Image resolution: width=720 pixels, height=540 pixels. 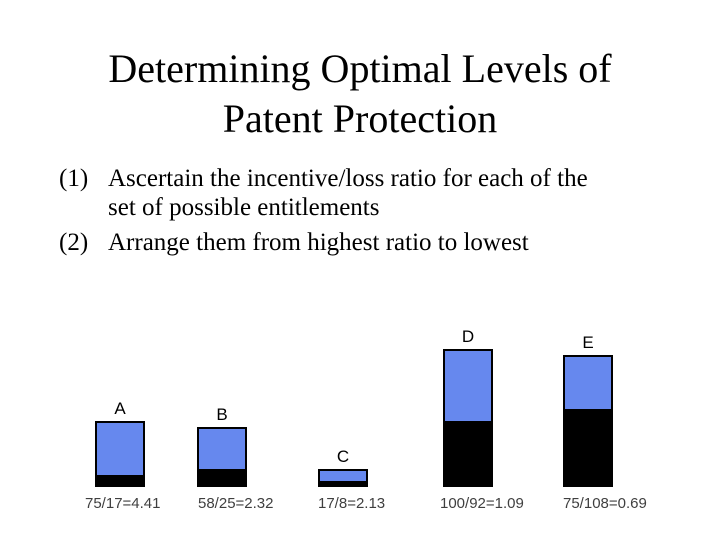 I want to click on bar-D-loss-segment, so click(x=468, y=453).